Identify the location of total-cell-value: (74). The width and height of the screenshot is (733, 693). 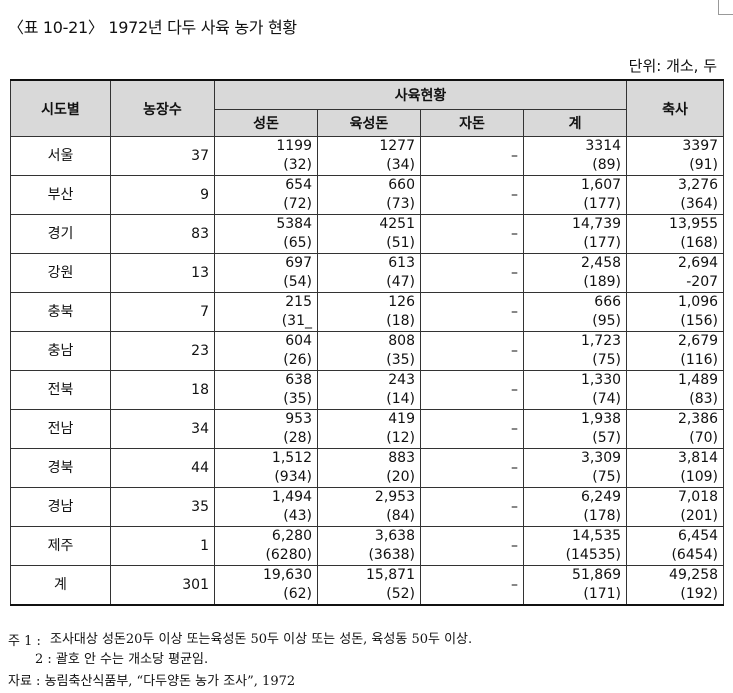
(607, 399).